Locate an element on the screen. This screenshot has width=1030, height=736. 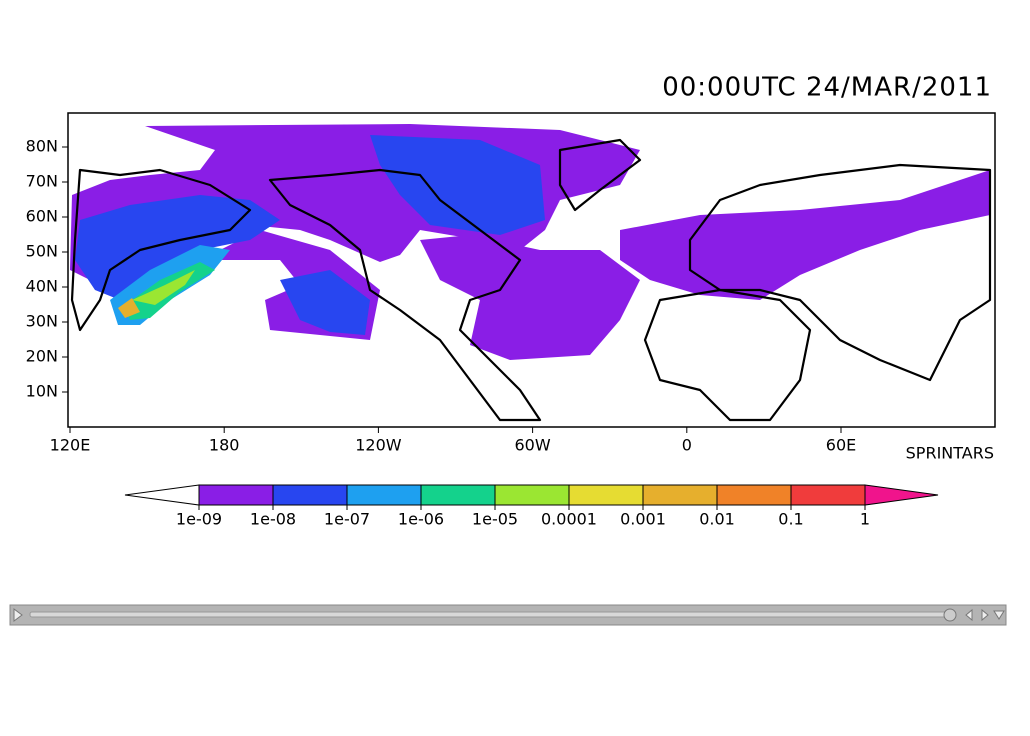
colorbar-label: 0.0001 is located at coordinates (569, 519).